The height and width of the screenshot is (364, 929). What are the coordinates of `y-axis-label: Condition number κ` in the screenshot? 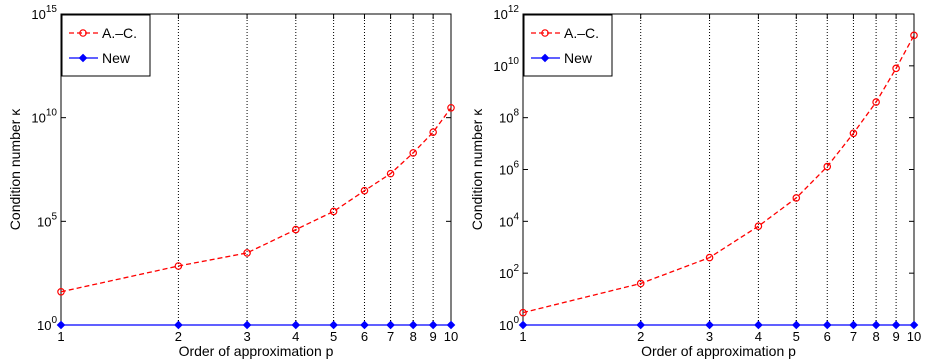 It's located at (15, 169).